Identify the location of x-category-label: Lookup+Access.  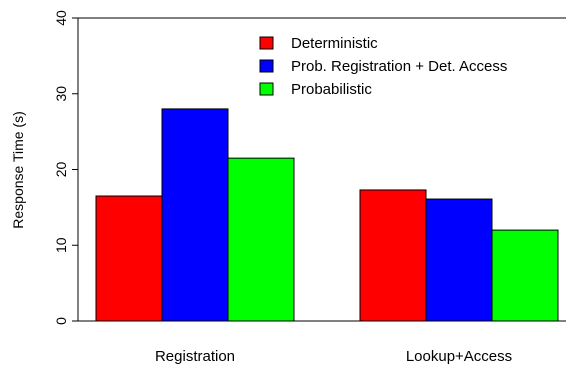
(459, 356).